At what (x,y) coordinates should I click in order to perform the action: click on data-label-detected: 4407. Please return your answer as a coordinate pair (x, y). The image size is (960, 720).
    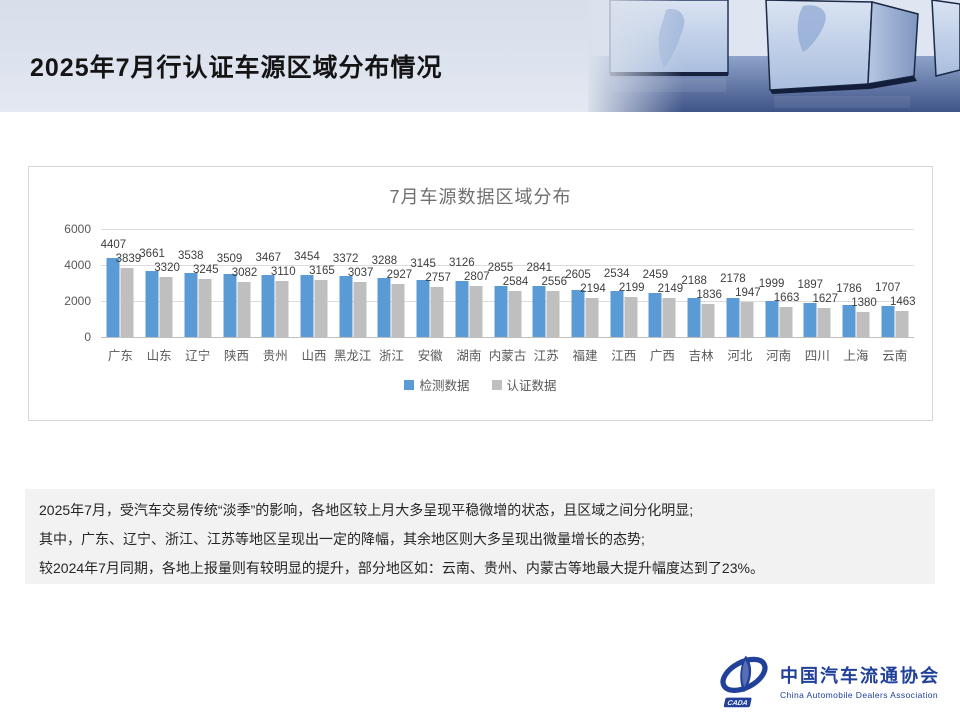
    Looking at the image, I should click on (113, 244).